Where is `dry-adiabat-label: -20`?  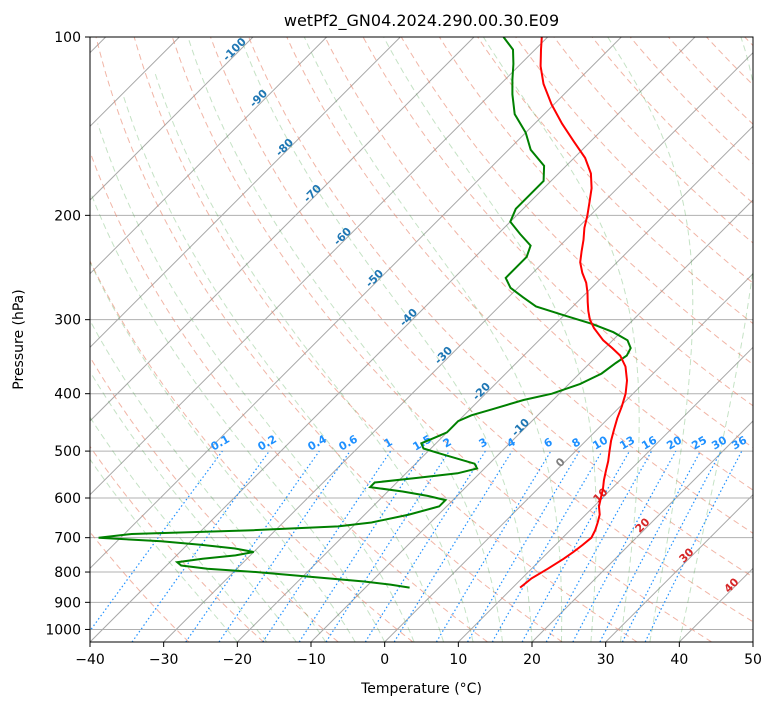
dry-adiabat-label: -20 is located at coordinates (481, 391).